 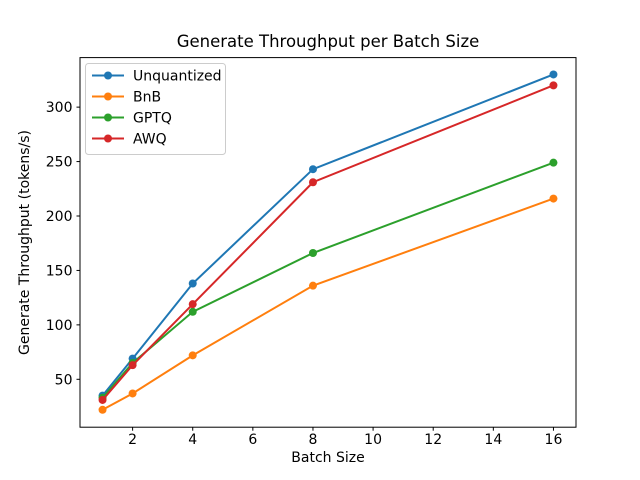 What do you see at coordinates (132, 440) in the screenshot?
I see `x-tick-label: 2` at bounding box center [132, 440].